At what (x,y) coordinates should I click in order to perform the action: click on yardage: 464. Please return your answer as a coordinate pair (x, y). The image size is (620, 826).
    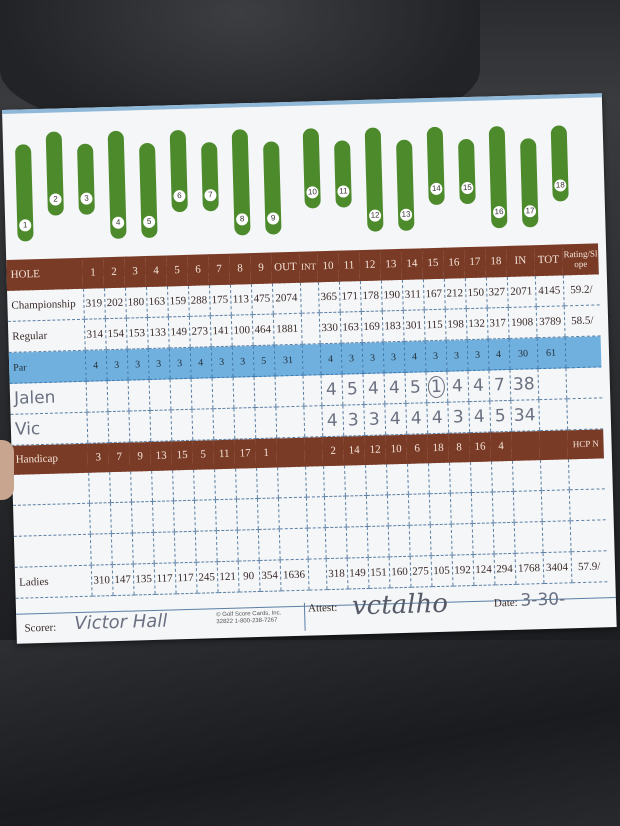
    Looking at the image, I should click on (262, 330).